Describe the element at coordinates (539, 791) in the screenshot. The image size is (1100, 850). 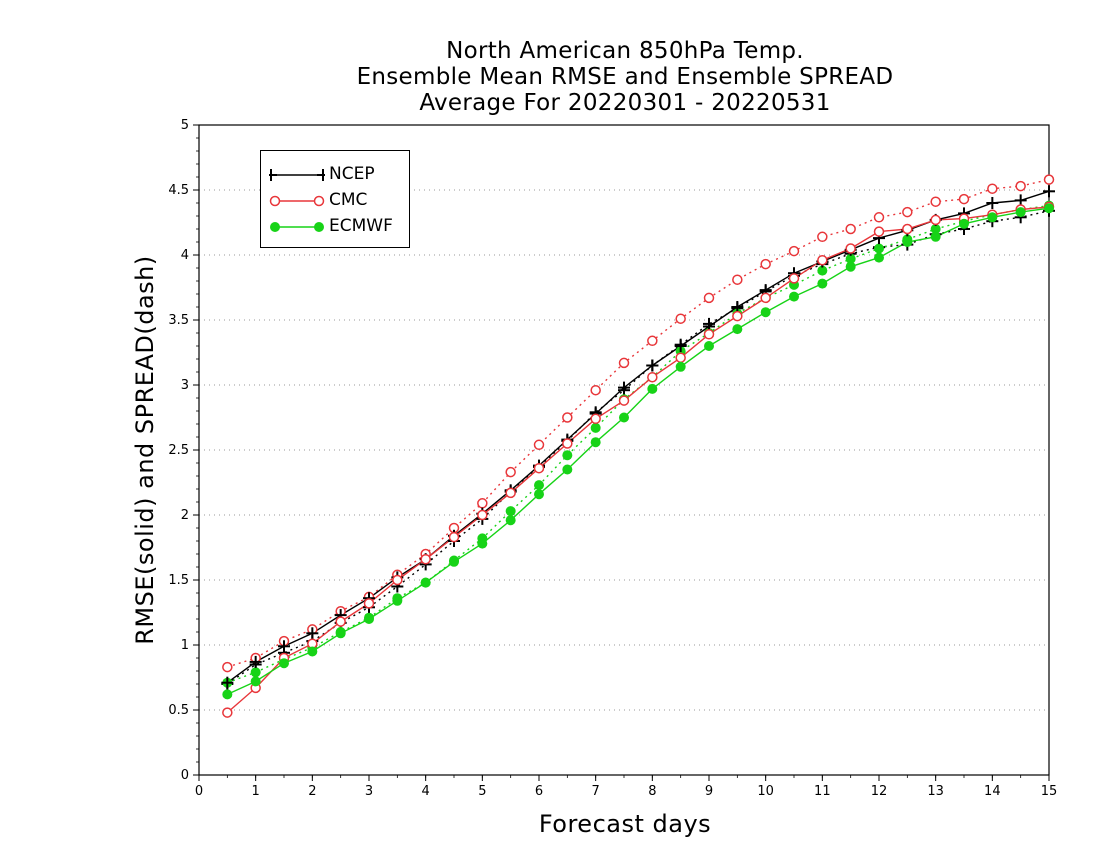
I see `x-tick-label: 6` at that location.